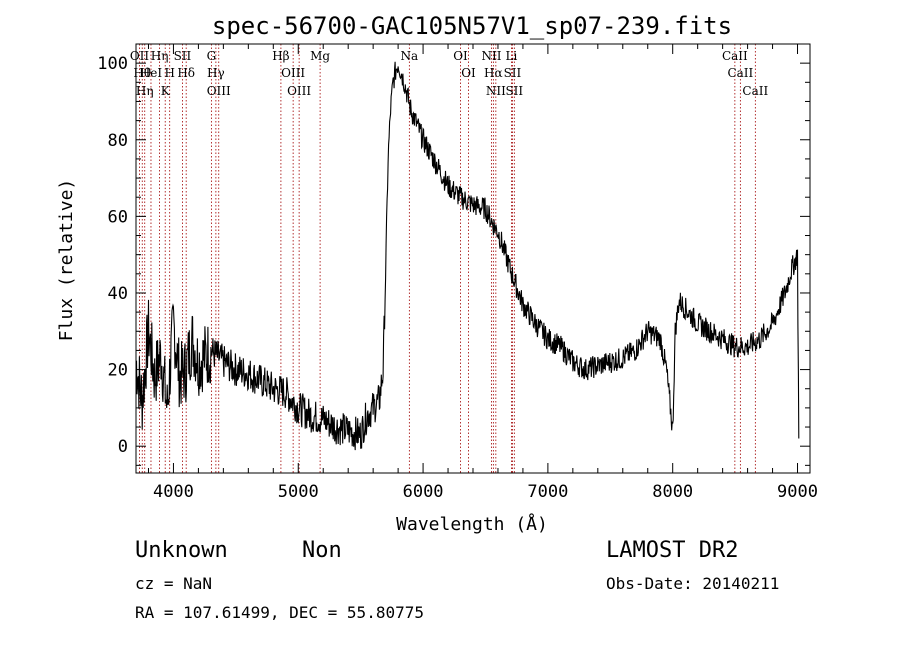  What do you see at coordinates (423, 492) in the screenshot?
I see `x-tick-label: 6000` at bounding box center [423, 492].